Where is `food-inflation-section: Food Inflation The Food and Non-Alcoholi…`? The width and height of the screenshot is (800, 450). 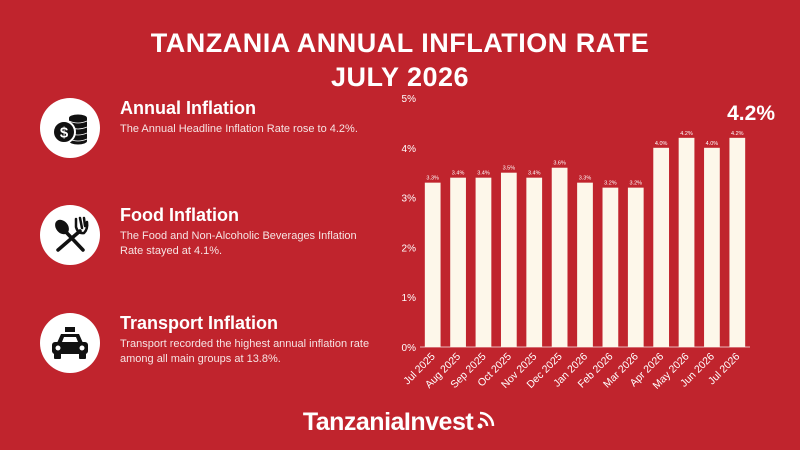
food-inflation-section: Food Inflation The Food and Non-Alcoholi… is located at coordinates (210, 240).